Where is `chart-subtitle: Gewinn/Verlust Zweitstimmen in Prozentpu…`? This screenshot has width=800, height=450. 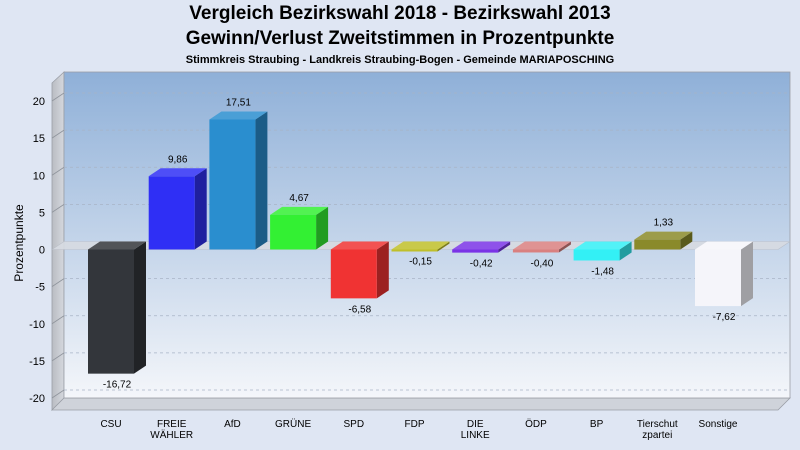
chart-subtitle: Gewinn/Verlust Zweitstimmen in Prozentpu… is located at coordinates (400, 38).